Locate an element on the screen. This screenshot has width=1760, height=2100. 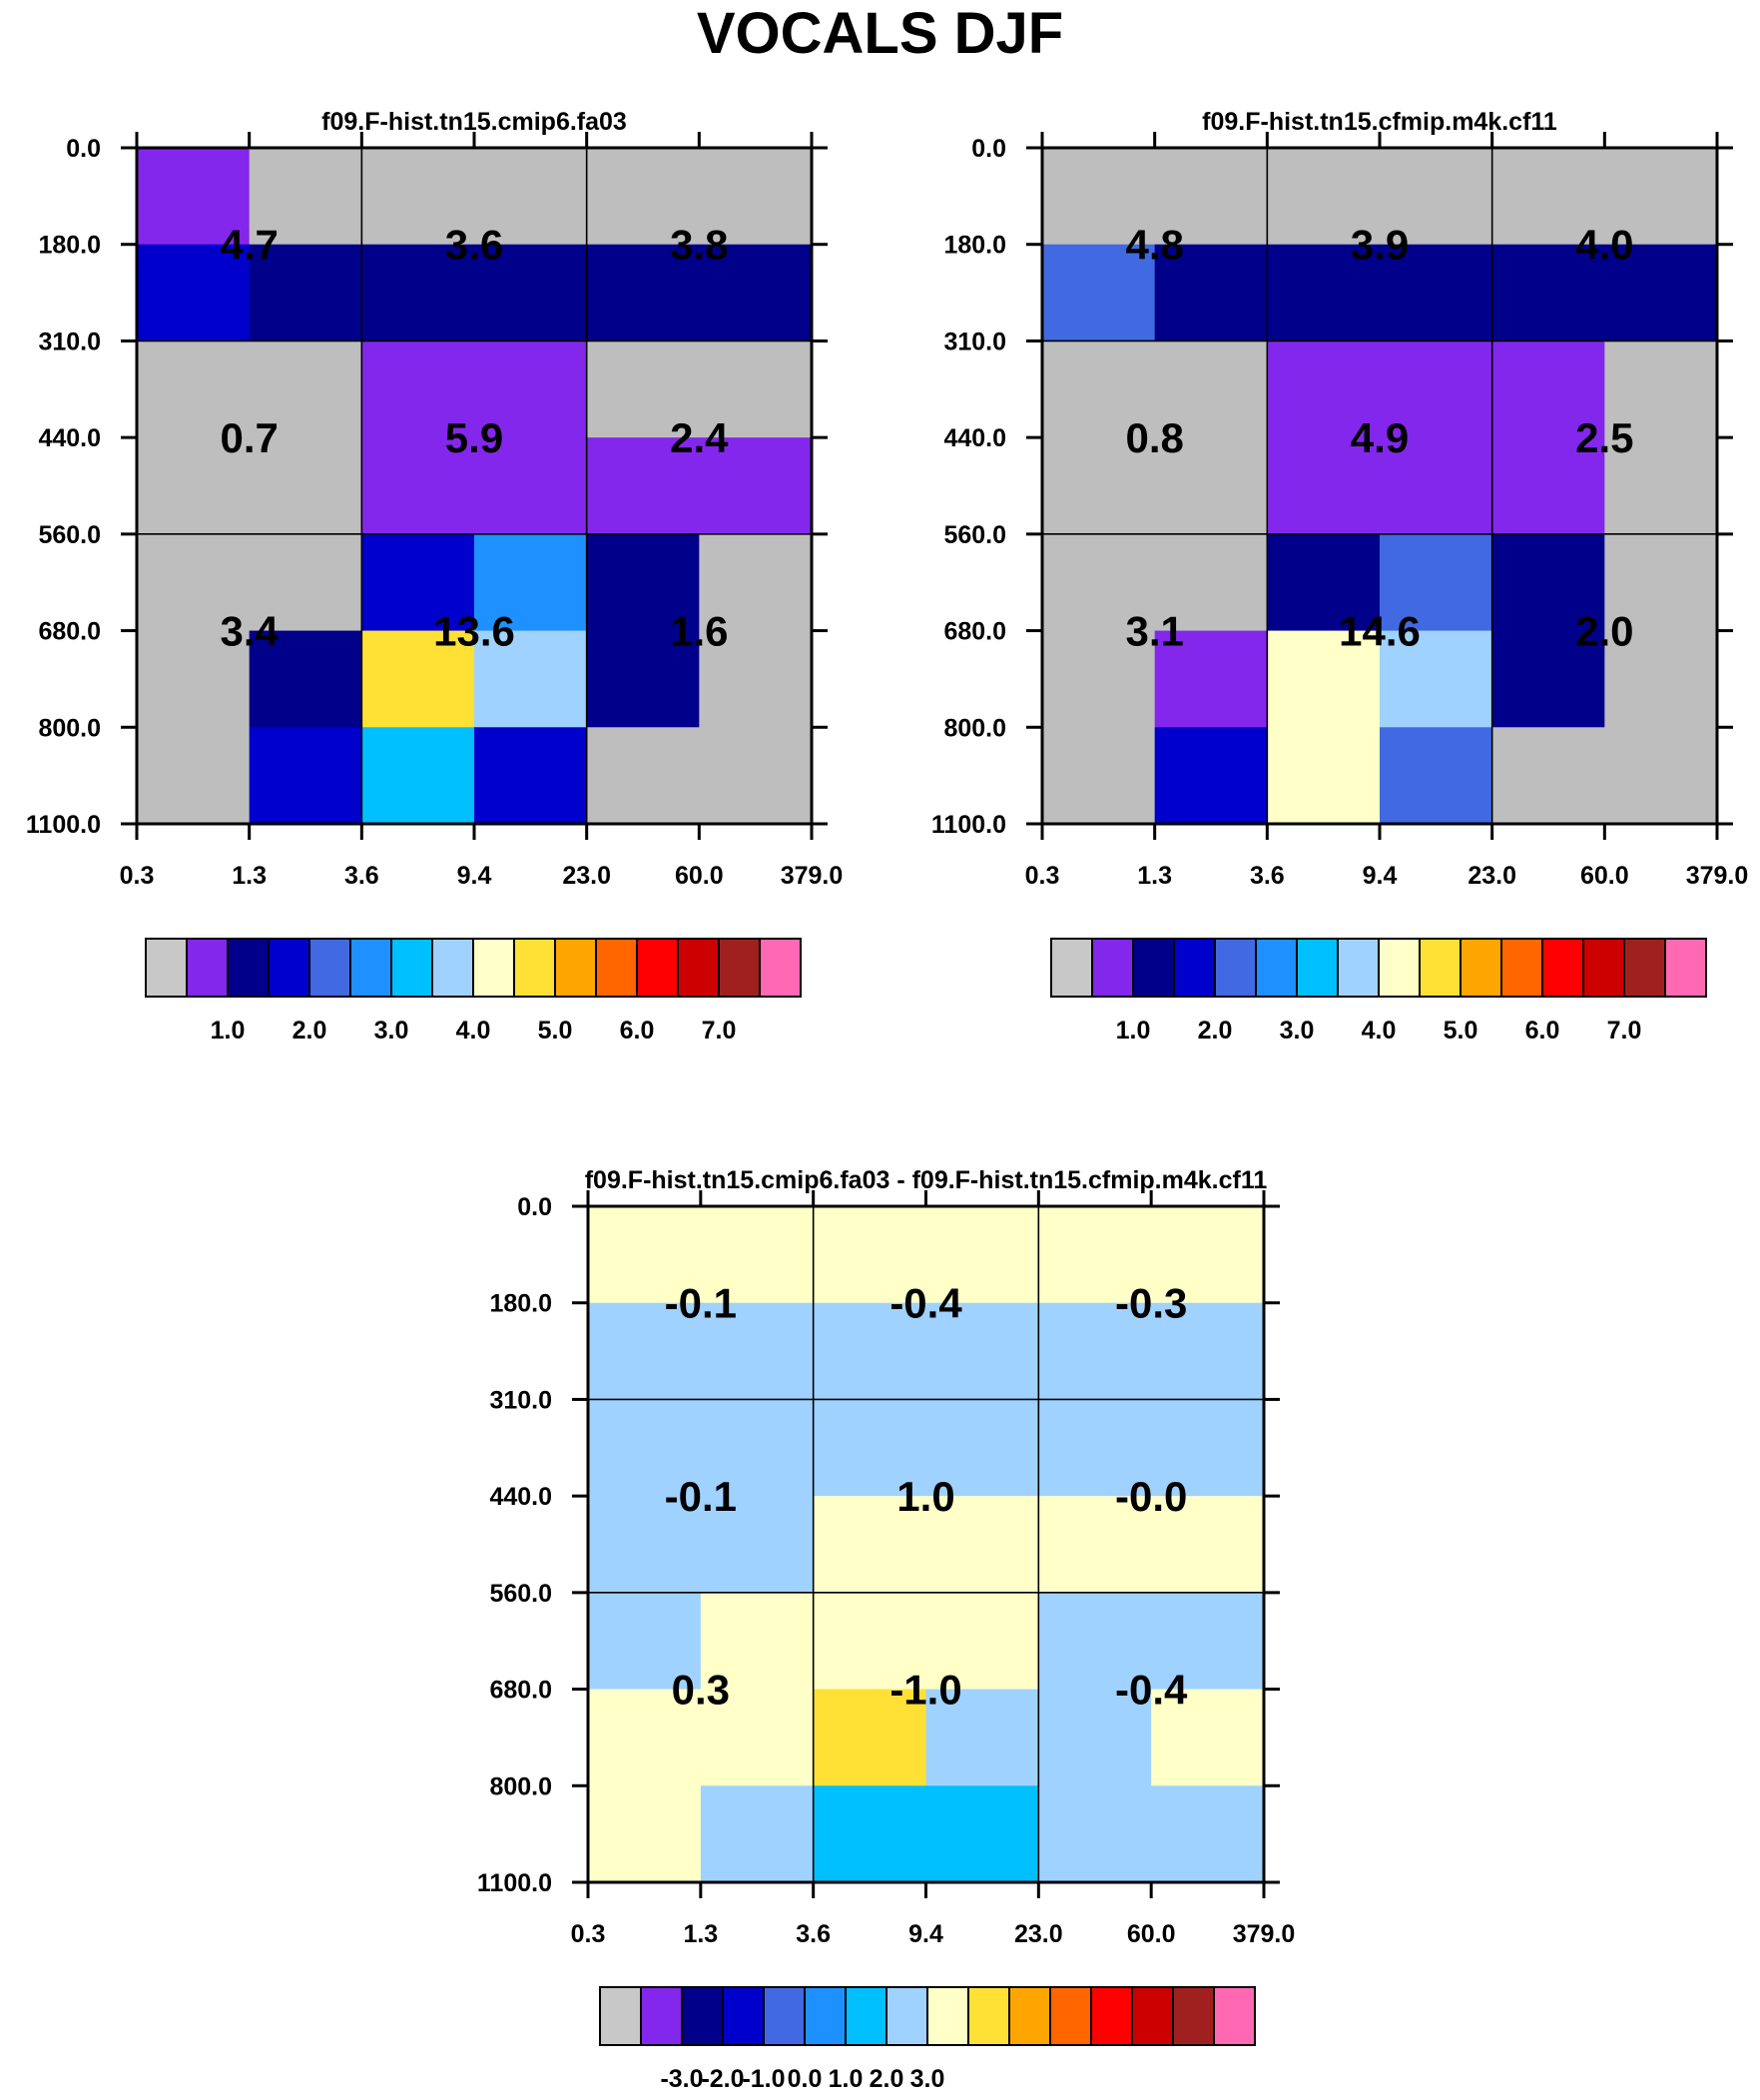
colorbar-label: 5.0 is located at coordinates (555, 1031).